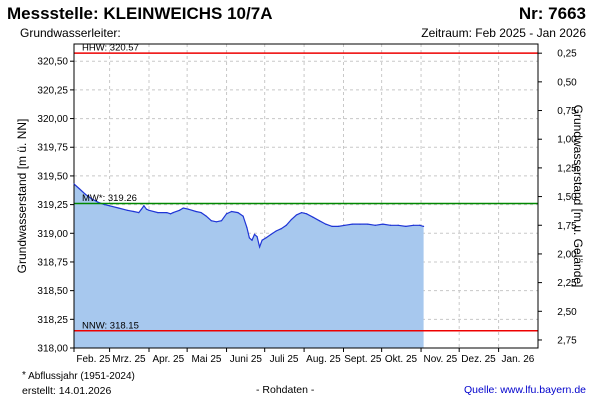 The height and width of the screenshot is (400, 600). Describe the element at coordinates (567, 111) in the screenshot. I see `y-tick-label-right: 0,75` at that location.